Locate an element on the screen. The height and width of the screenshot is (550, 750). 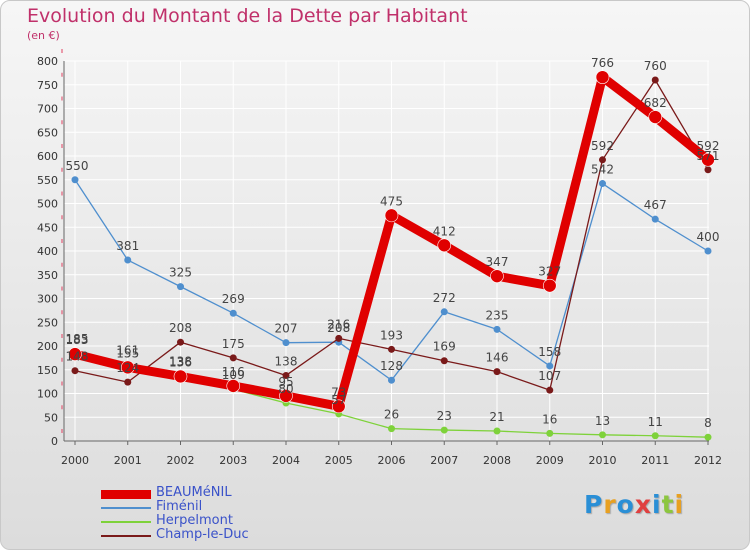
y-tick-label: 250 is located at coordinates (47, 322).